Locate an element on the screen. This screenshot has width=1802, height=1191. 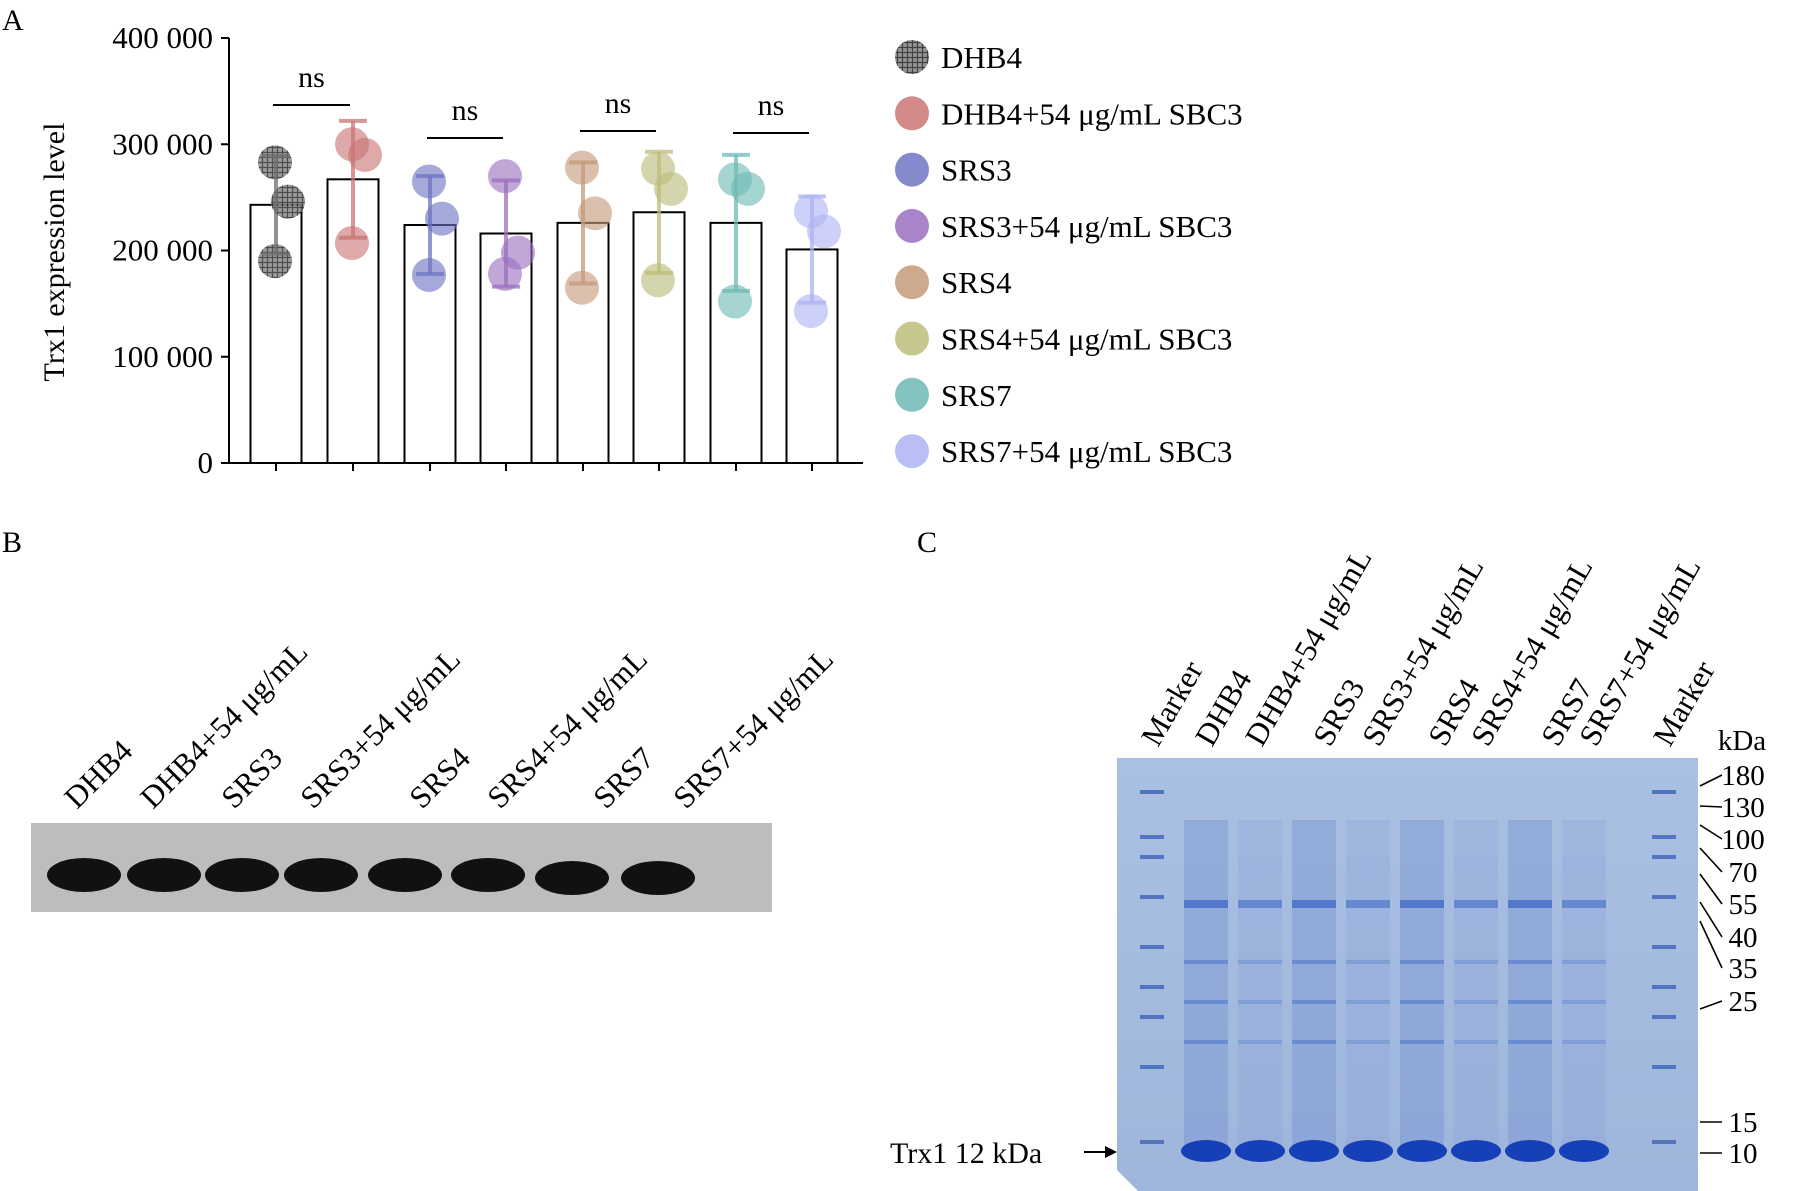
trx1-label: Trx1 12 kDa is located at coordinates (966, 1153).